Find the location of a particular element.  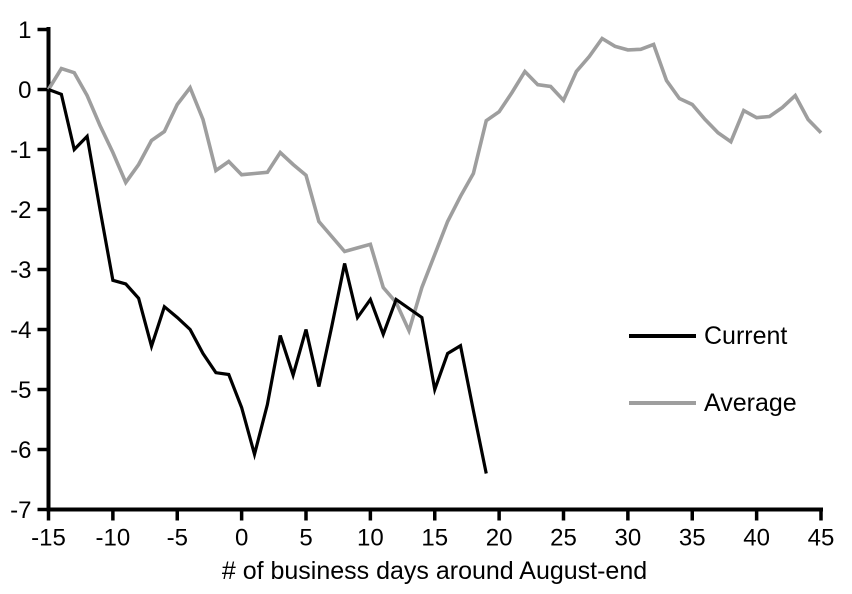

x-tick-label: 0 is located at coordinates (241, 538).